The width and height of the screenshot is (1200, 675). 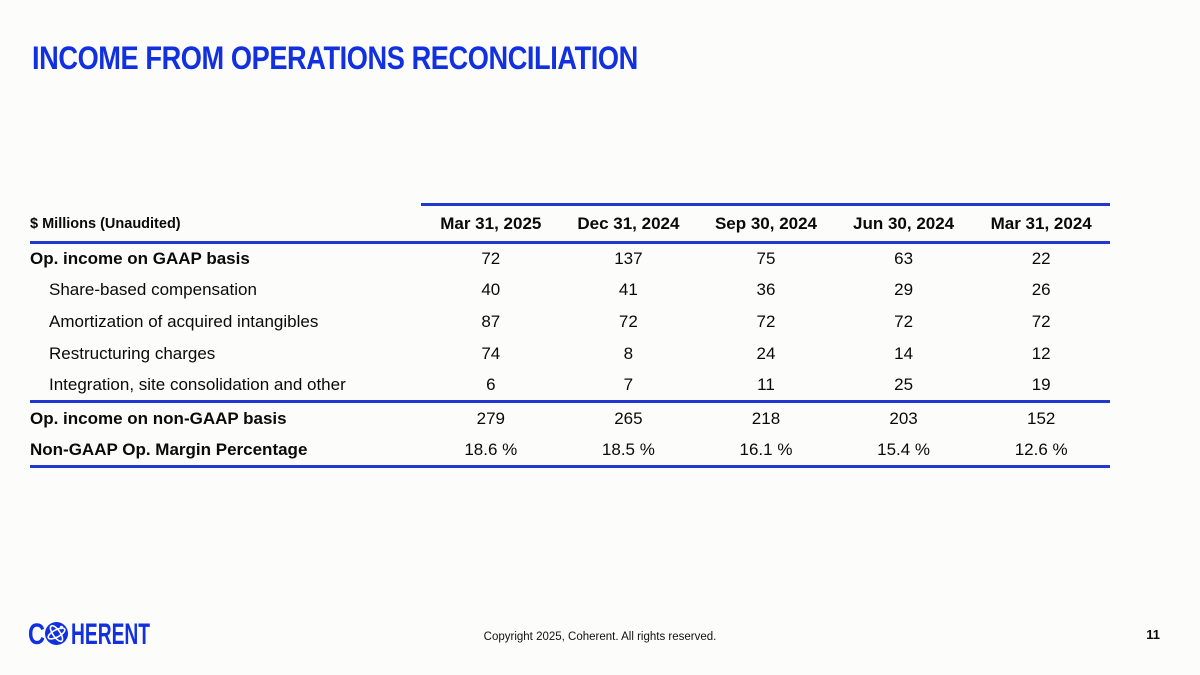 What do you see at coordinates (490, 418) in the screenshot?
I see `cell-value: 279` at bounding box center [490, 418].